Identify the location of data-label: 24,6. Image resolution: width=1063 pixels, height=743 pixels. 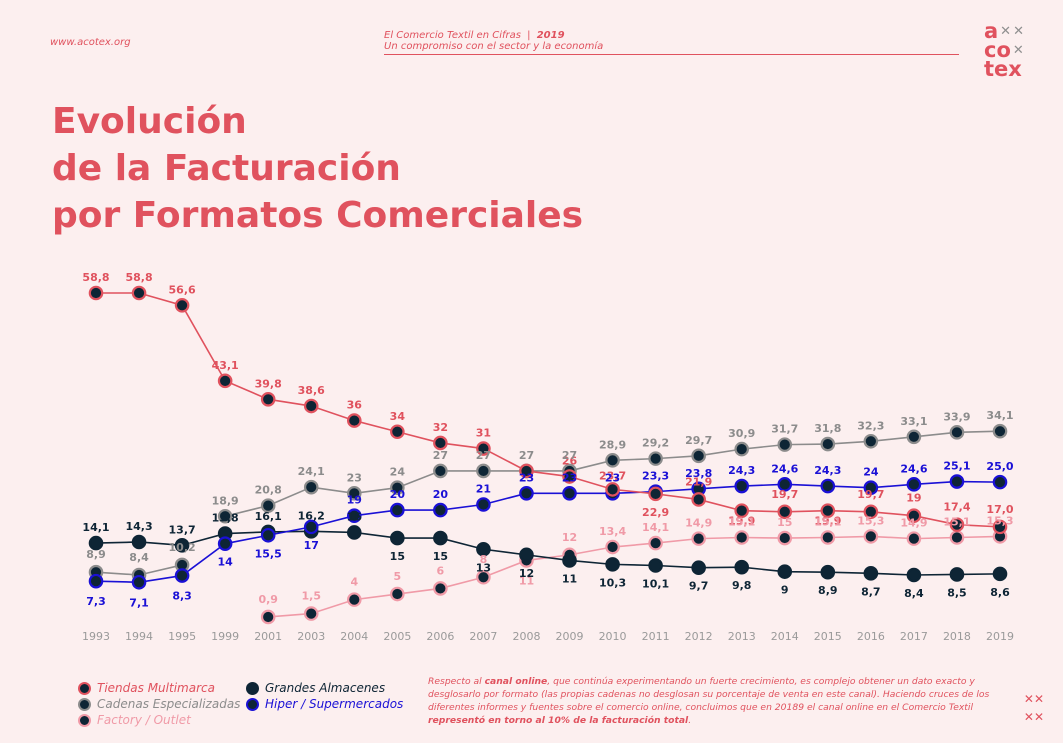
(913, 468).